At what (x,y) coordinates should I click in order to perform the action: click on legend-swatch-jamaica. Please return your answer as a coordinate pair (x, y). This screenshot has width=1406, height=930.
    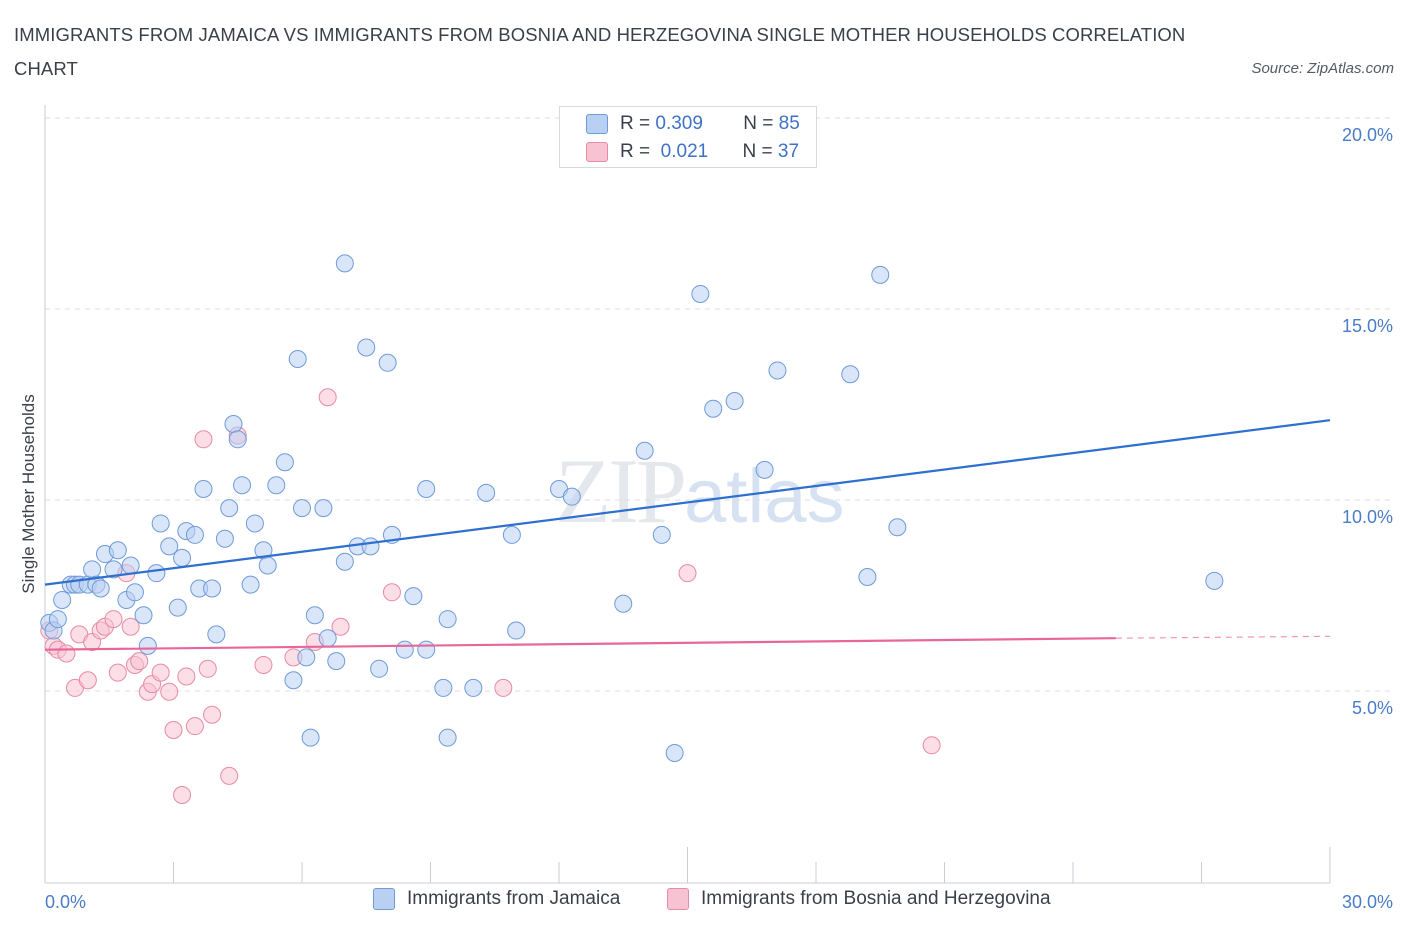
    Looking at the image, I should click on (597, 124).